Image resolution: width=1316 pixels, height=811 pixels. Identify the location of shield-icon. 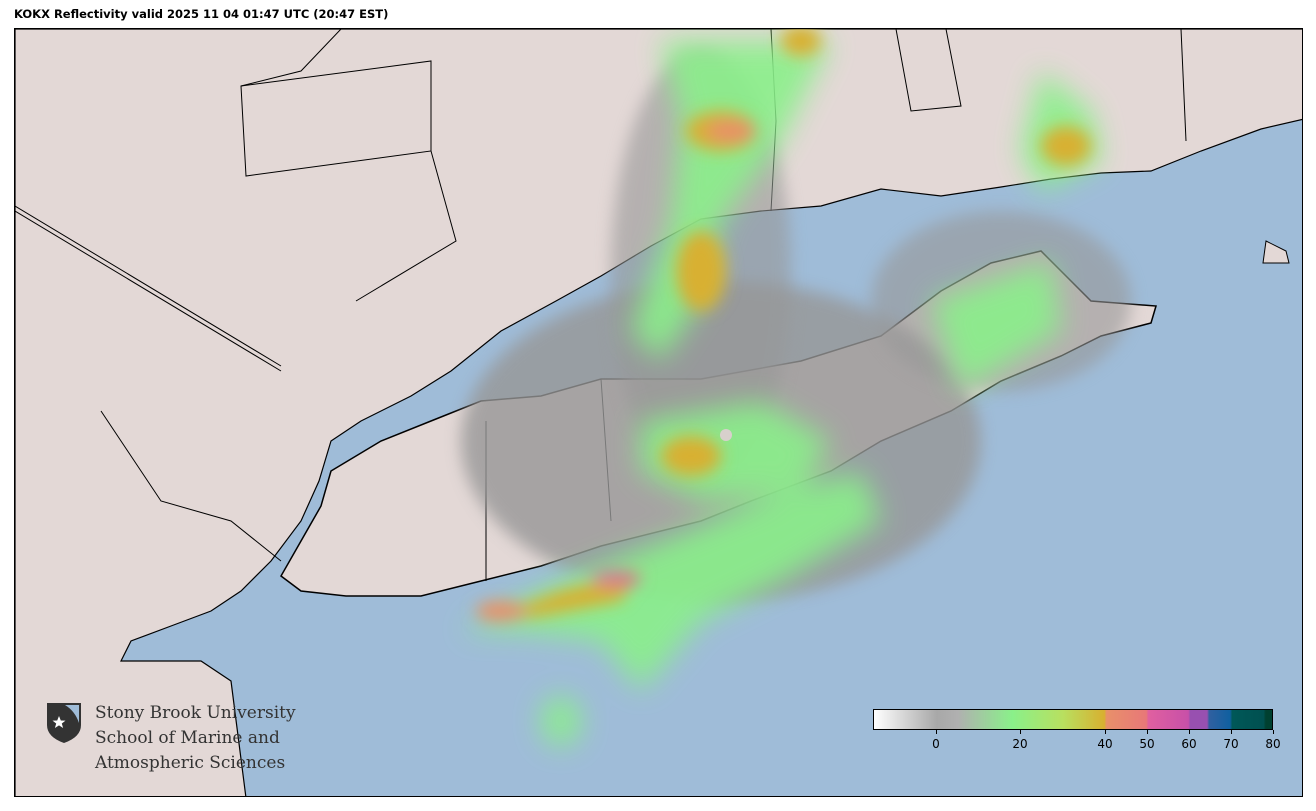
(64, 723).